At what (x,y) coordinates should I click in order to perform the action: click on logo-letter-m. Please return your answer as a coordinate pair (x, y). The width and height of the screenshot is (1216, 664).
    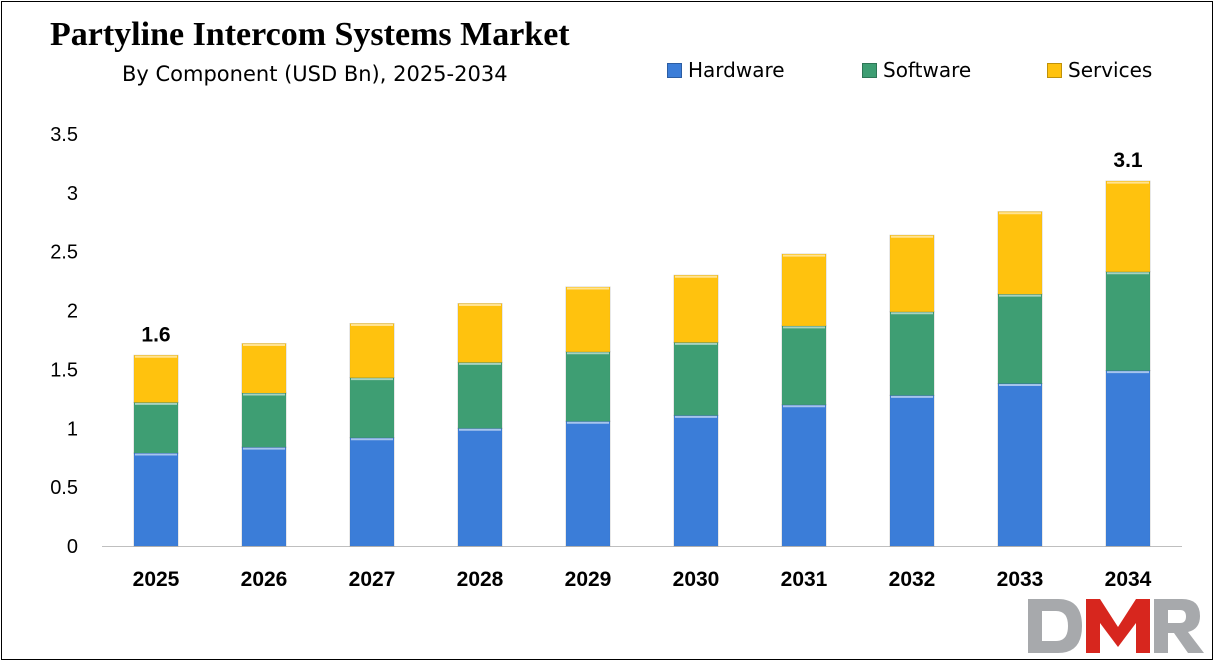
    Looking at the image, I should click on (1118, 626).